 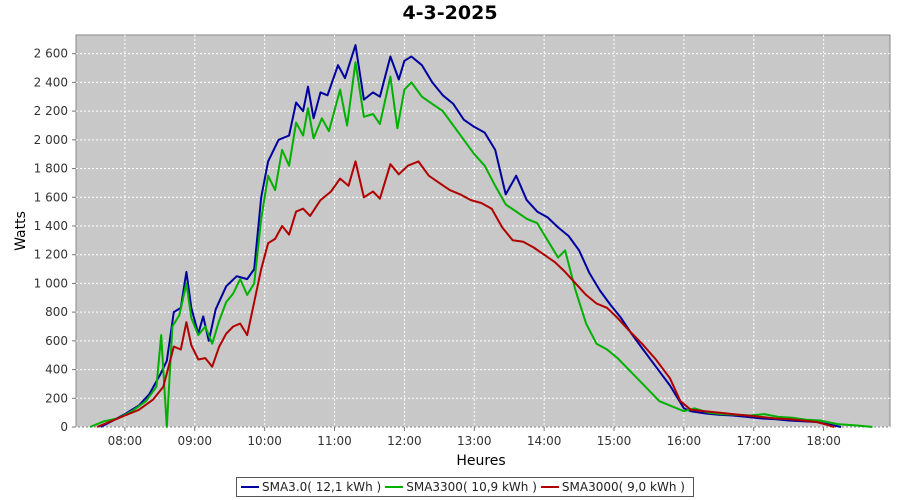 I want to click on legend-label-sma30: SMA3.0( 12,1 kWh ), so click(x=322, y=487).